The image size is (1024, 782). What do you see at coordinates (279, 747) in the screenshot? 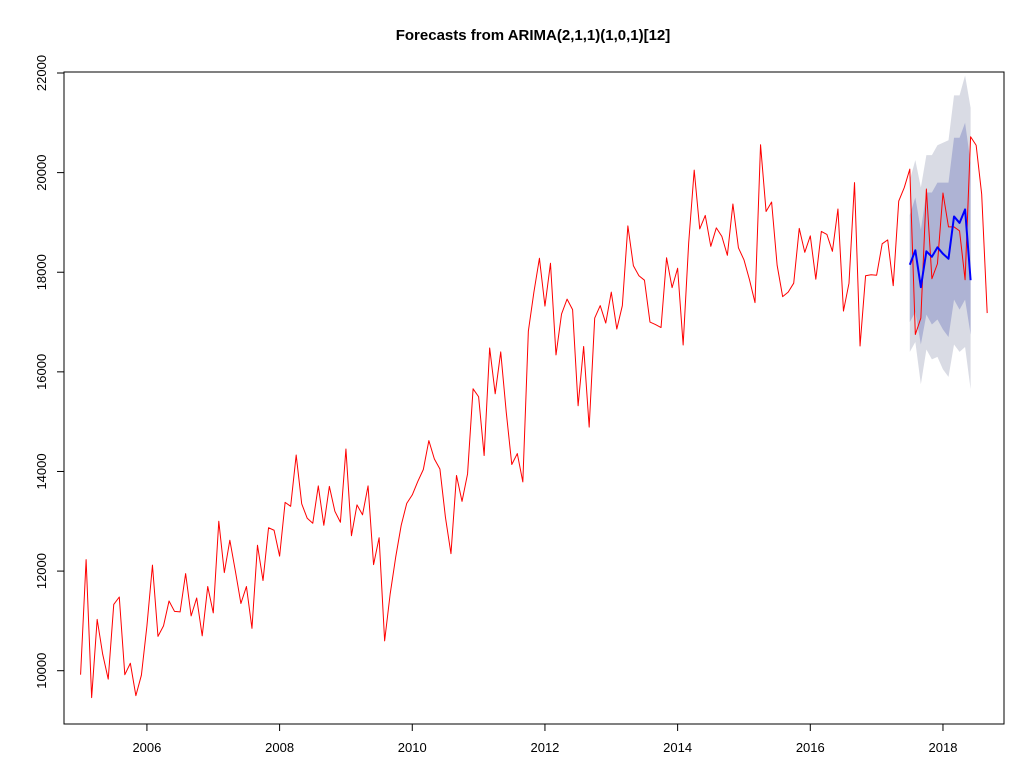
I see `x-tick-label: 2008` at bounding box center [279, 747].